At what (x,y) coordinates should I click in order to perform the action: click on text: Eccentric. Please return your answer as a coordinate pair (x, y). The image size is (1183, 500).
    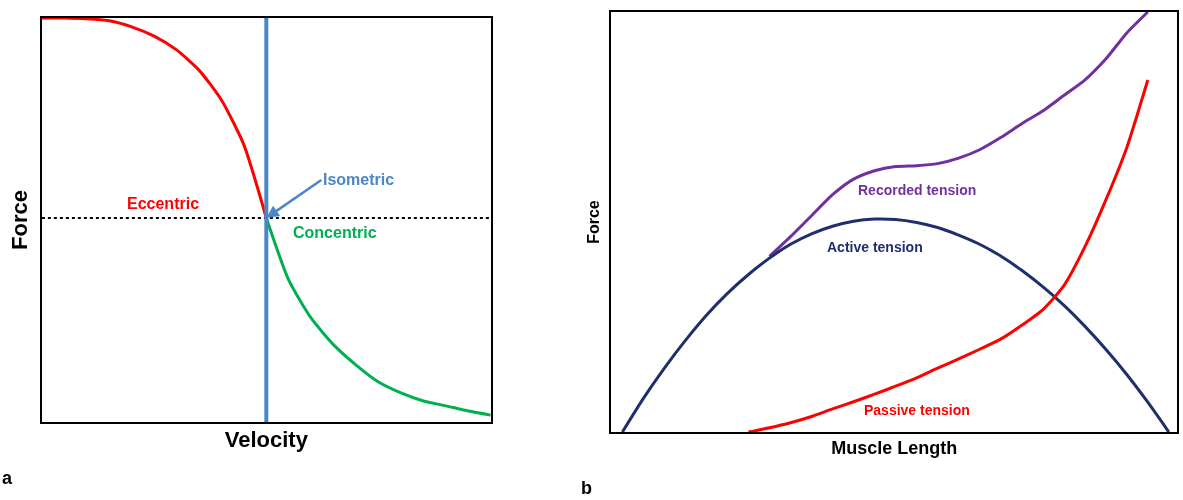
    Looking at the image, I should click on (163, 203).